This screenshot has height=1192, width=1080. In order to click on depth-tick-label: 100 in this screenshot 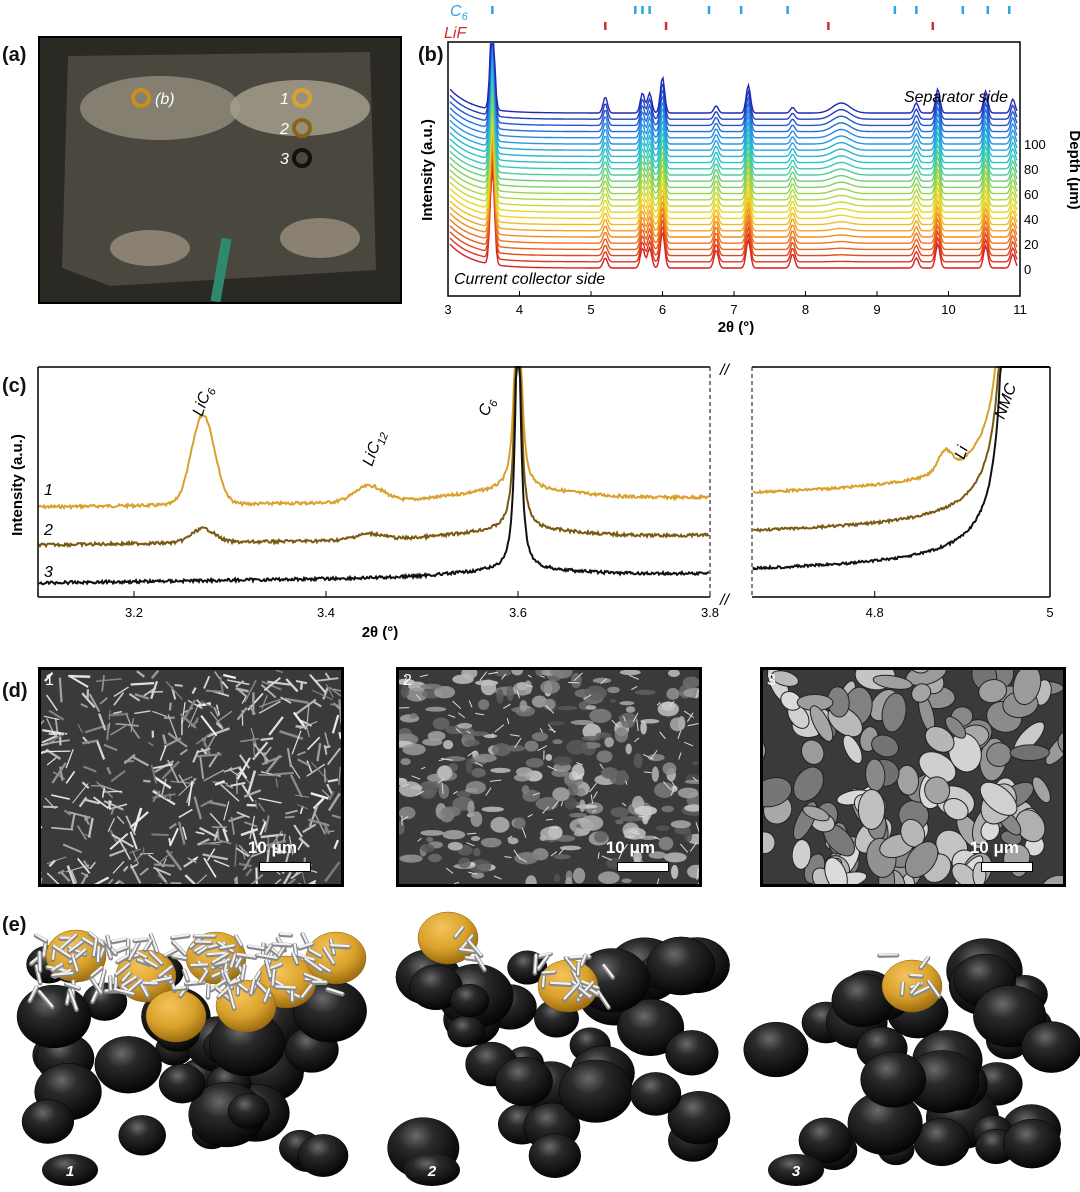, I will do `click(1035, 144)`.